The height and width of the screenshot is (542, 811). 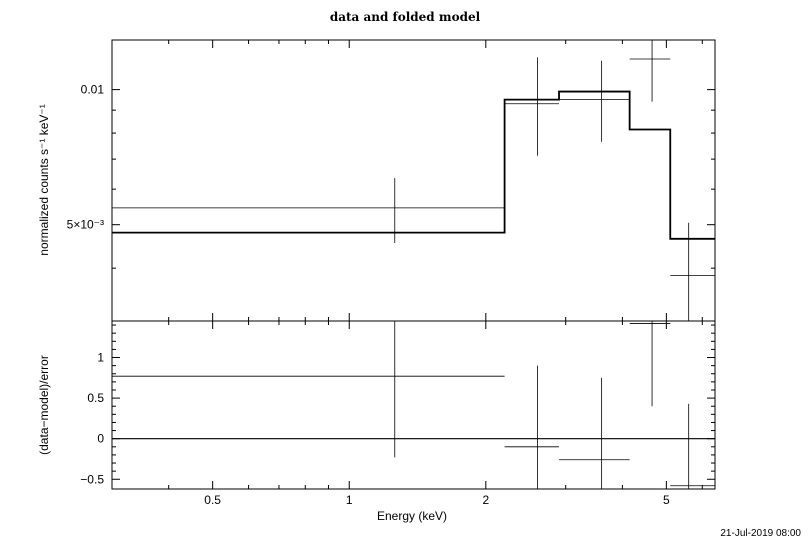 I want to click on x-tick-label: 0.5, so click(x=212, y=500).